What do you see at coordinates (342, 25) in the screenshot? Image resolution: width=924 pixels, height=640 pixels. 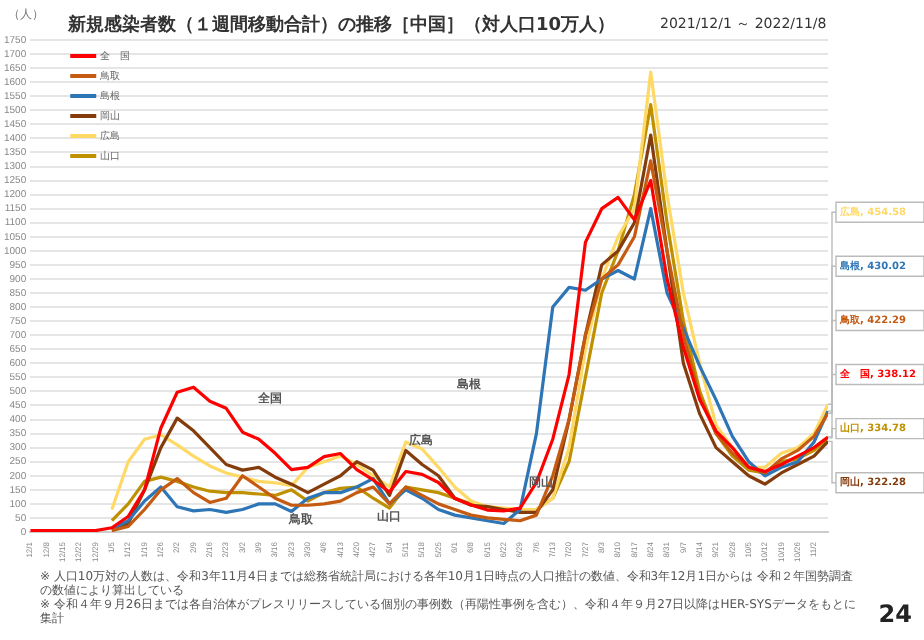 I see `chart-title: 新規感染者数（１週間移動合計）の推移［中国］（対人口10万人）` at bounding box center [342, 25].